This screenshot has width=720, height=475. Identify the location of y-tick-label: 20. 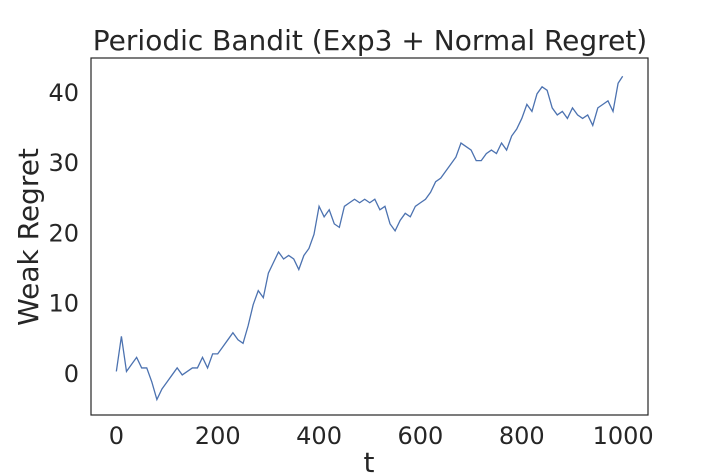
(63, 233).